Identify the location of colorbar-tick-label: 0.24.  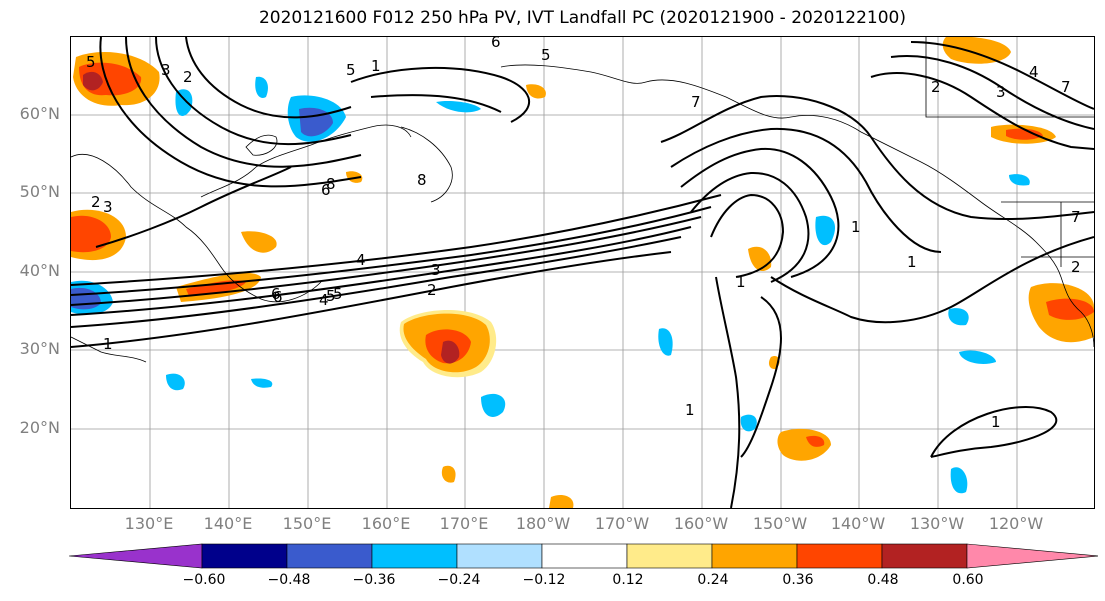
(713, 580).